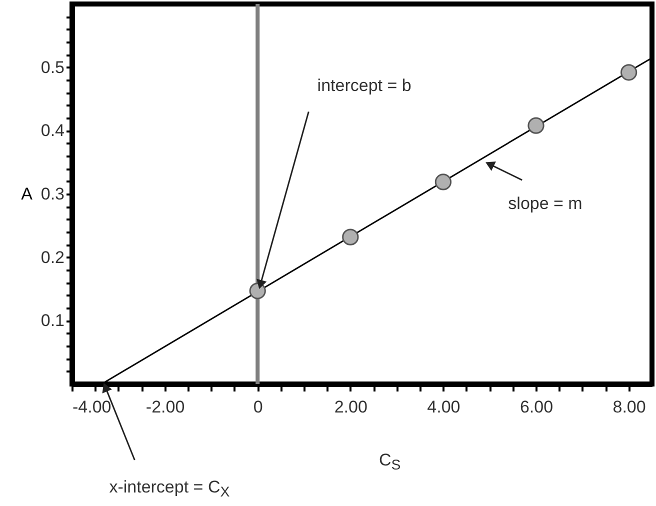 This screenshot has height=506, width=656. I want to click on y-tick-label: 0.1, so click(52, 320).